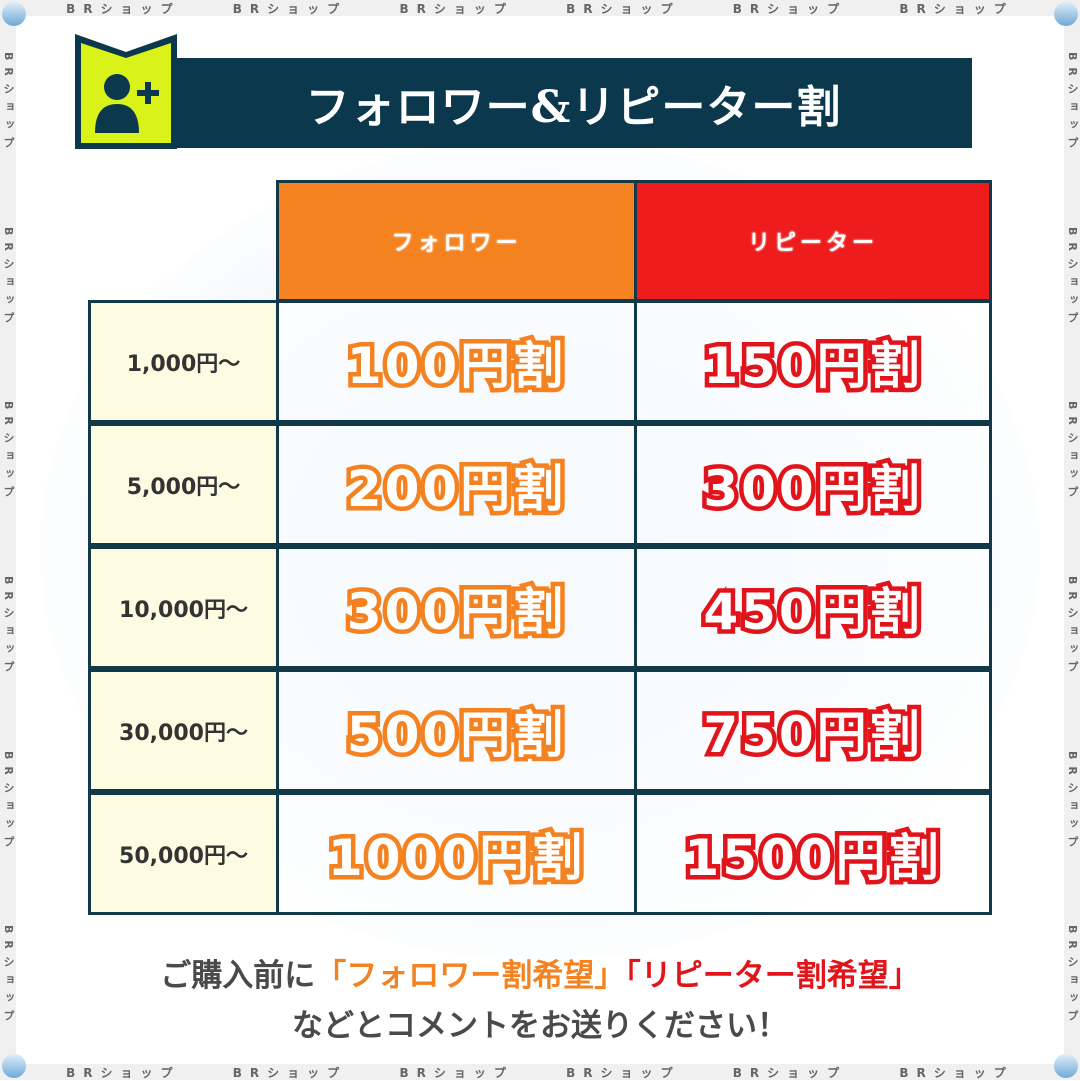  What do you see at coordinates (540, 8) in the screenshot?
I see `watermark-top: BRショップ BRショップ BRショップ BRショップ BRショップ BRショップ` at bounding box center [540, 8].